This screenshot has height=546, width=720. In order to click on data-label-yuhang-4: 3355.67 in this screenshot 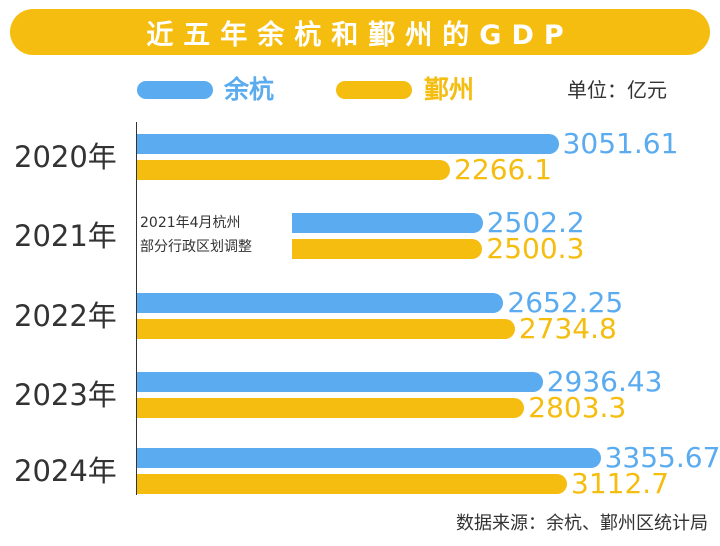, I will do `click(662, 457)`.